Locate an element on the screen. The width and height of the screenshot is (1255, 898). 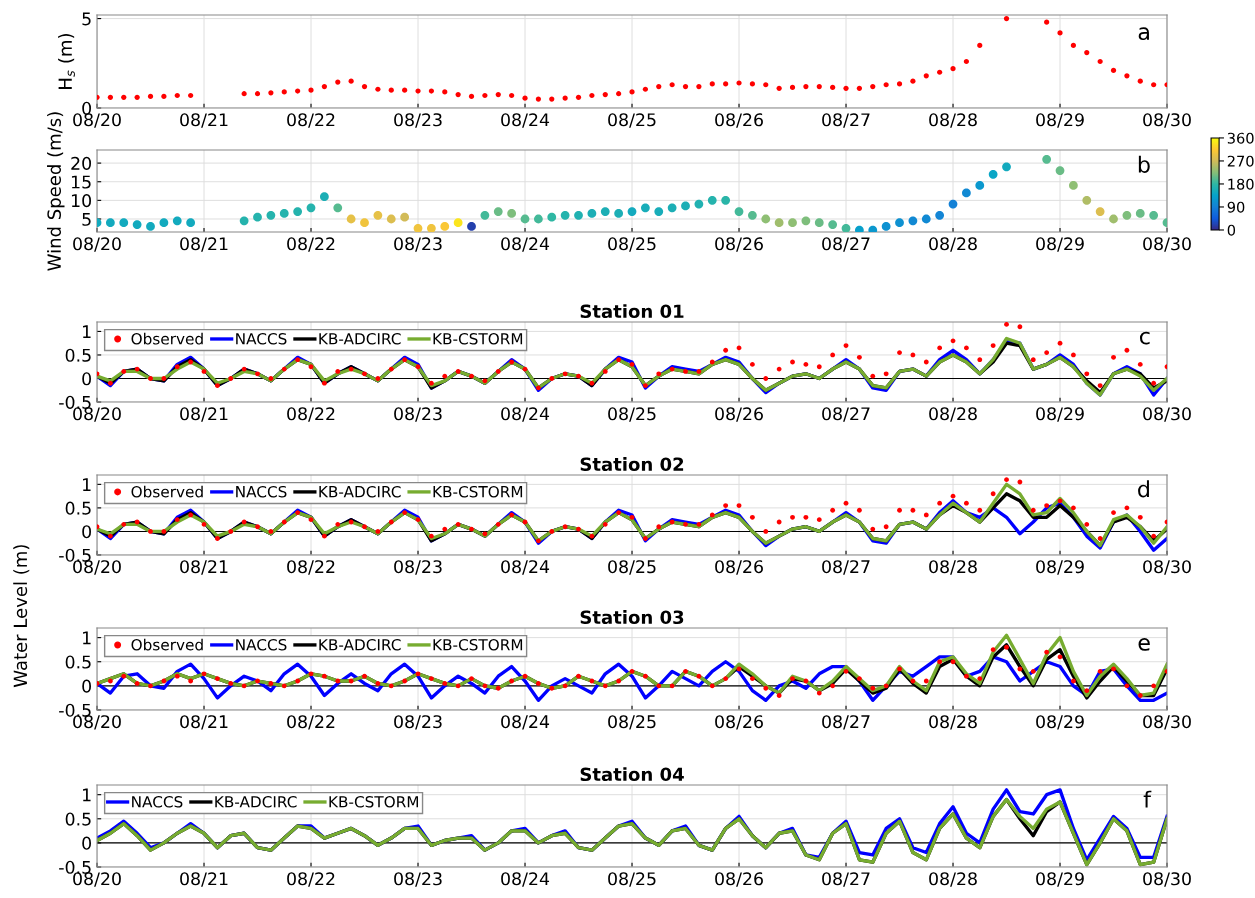
color-bar-label: 0 is located at coordinates (1231, 230).